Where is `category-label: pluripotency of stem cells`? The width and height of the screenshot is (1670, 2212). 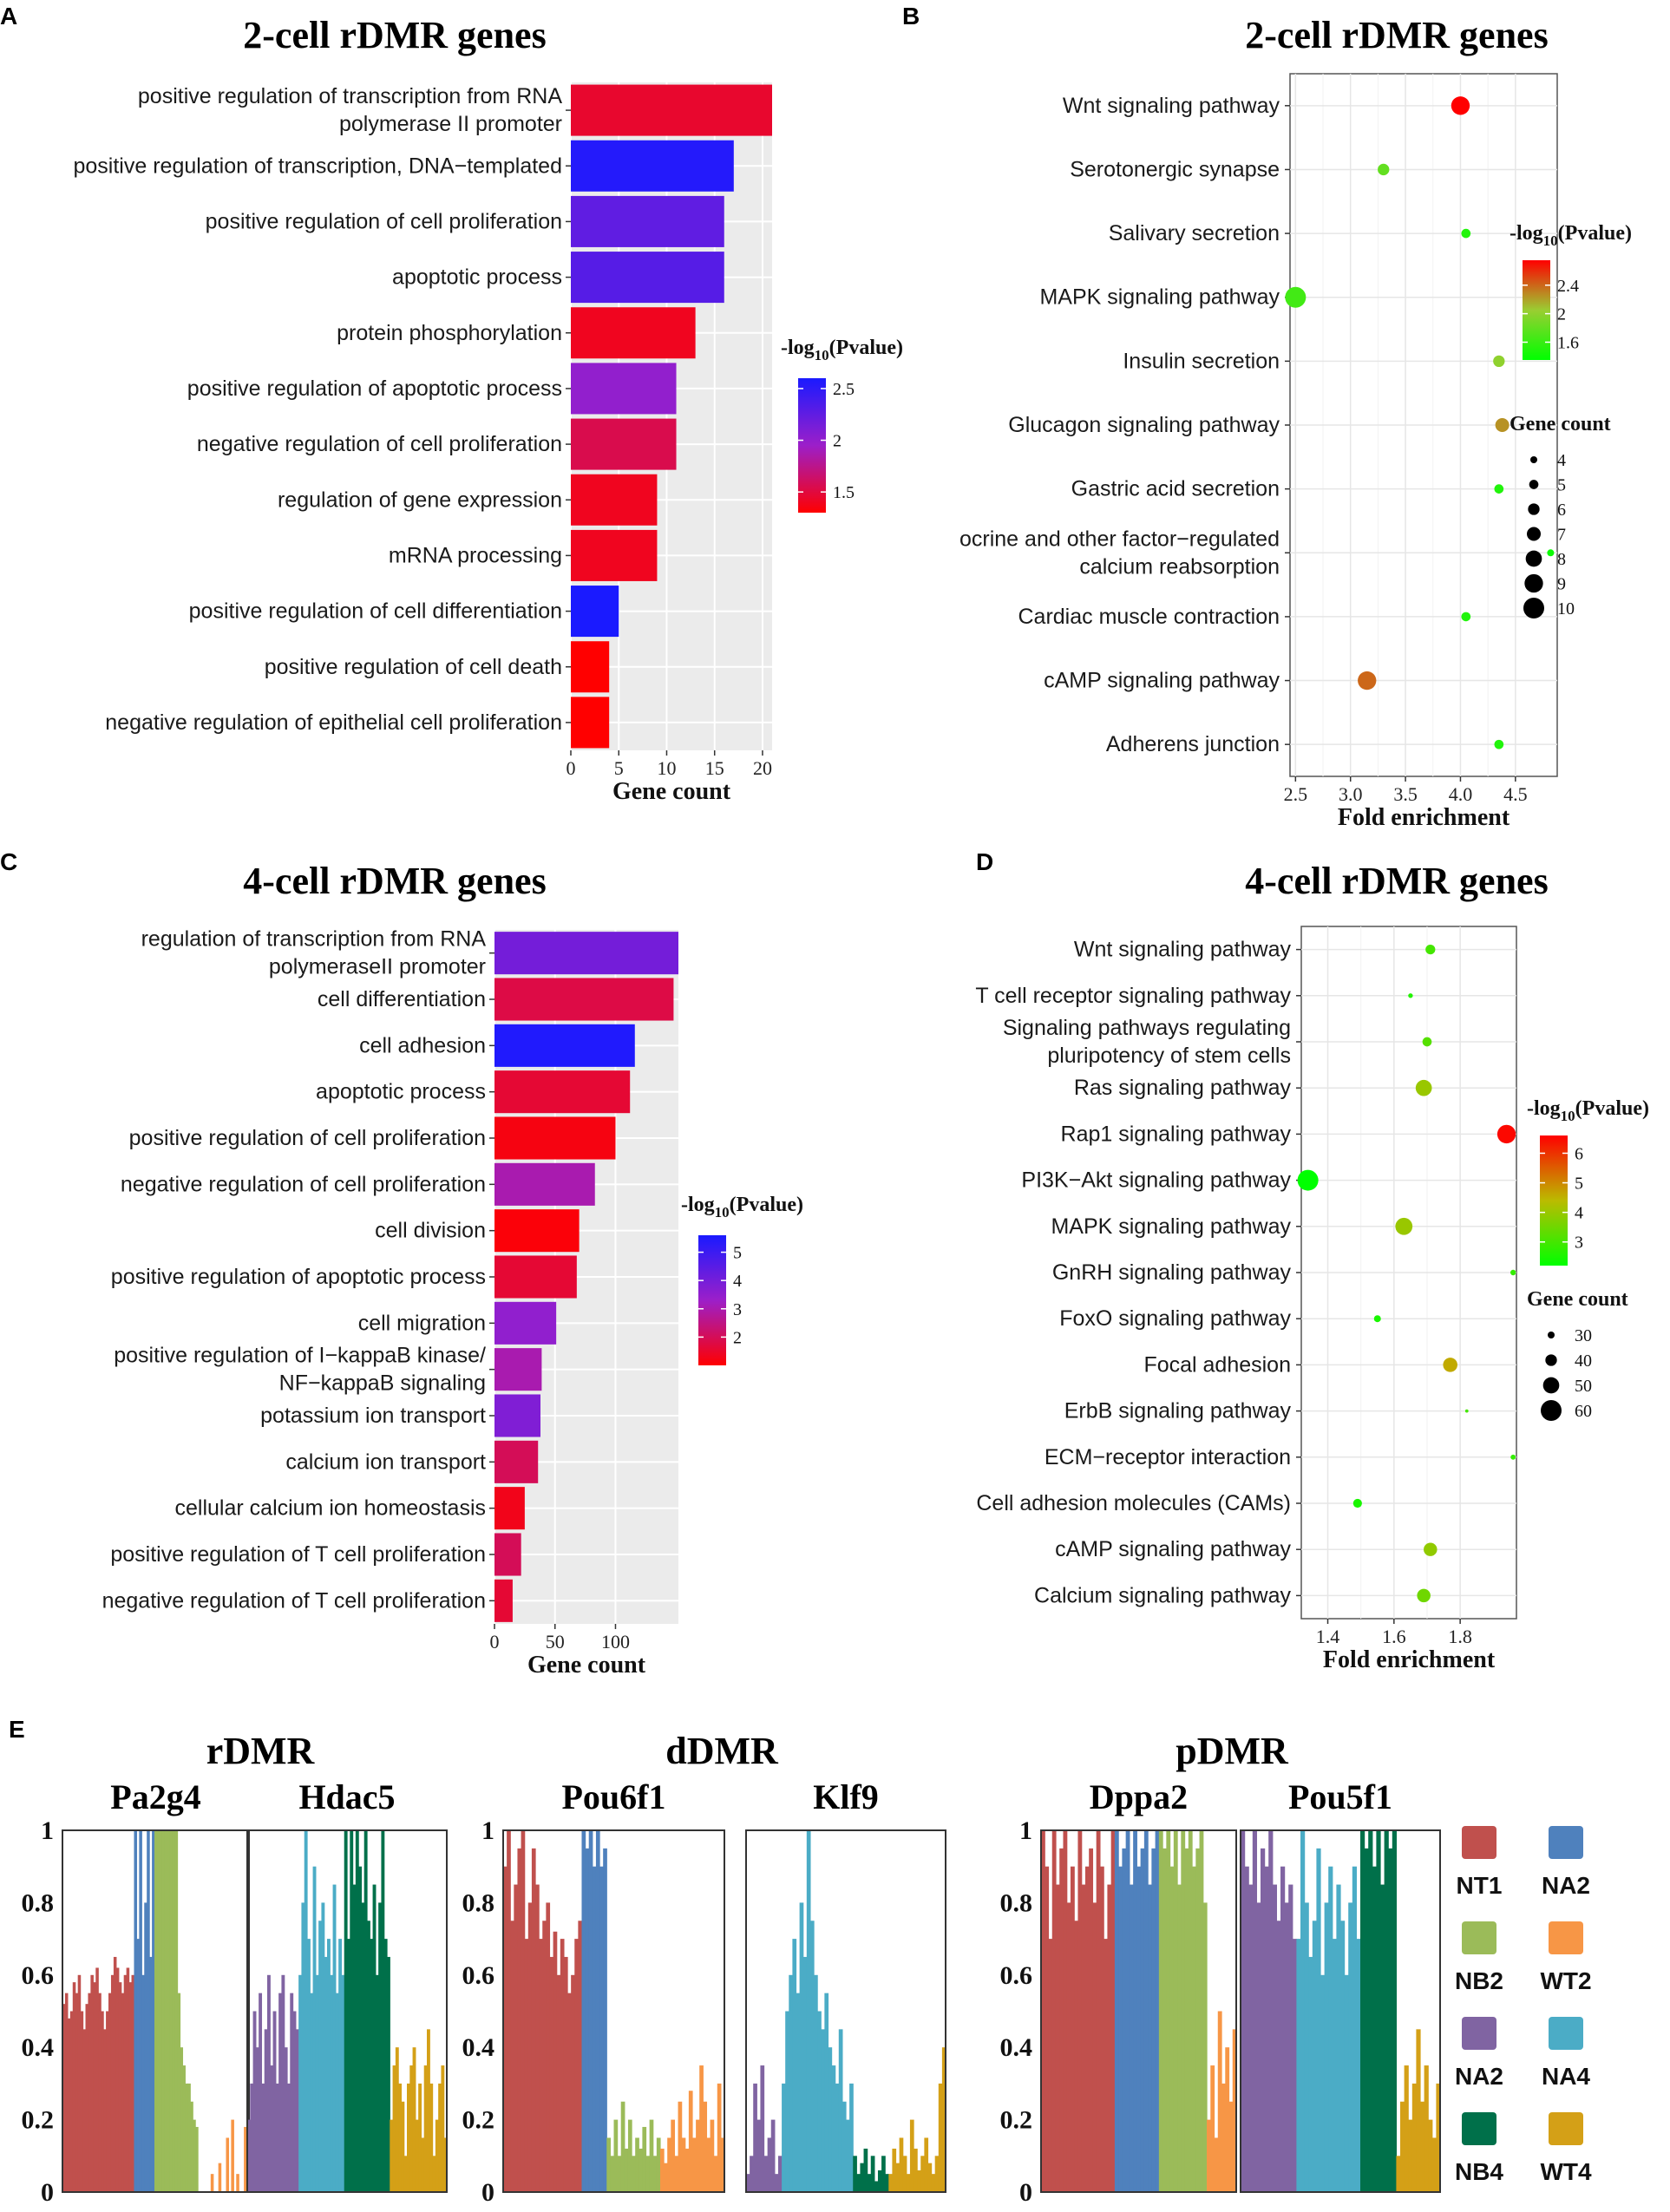
category-label: pluripotency of stem cells is located at coordinates (1169, 1056).